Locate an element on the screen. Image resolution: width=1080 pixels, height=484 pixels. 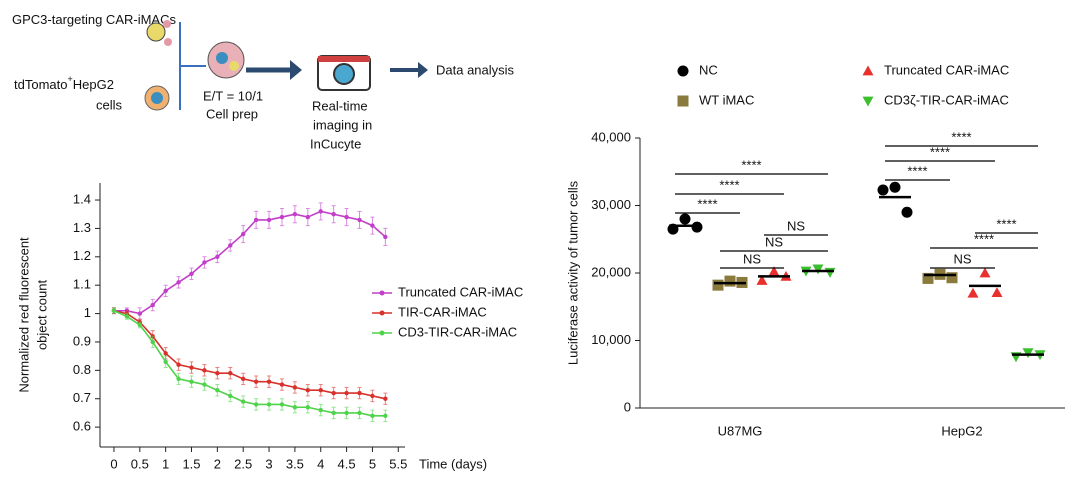
imaging-label: imaging in is located at coordinates (342, 124).